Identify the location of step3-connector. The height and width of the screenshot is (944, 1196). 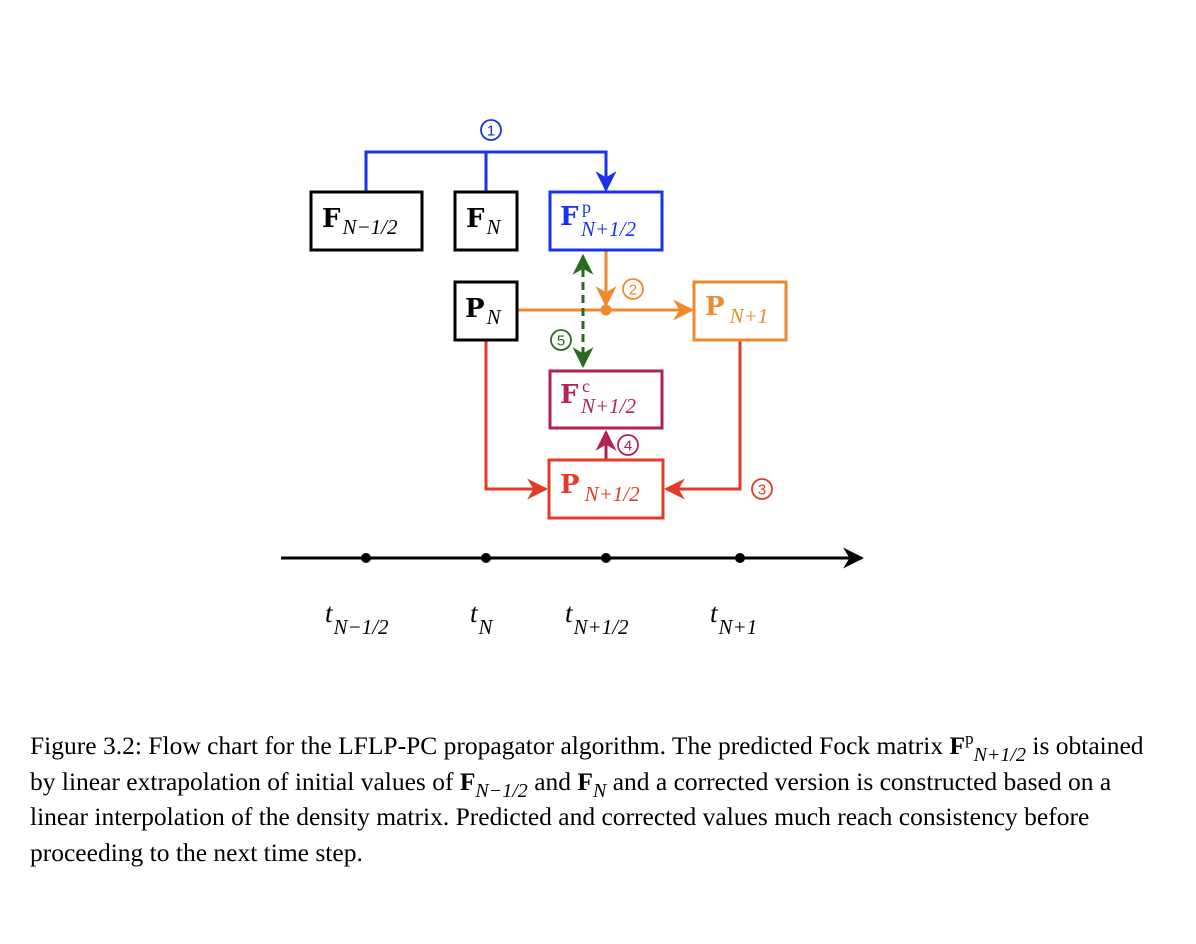
(613, 420).